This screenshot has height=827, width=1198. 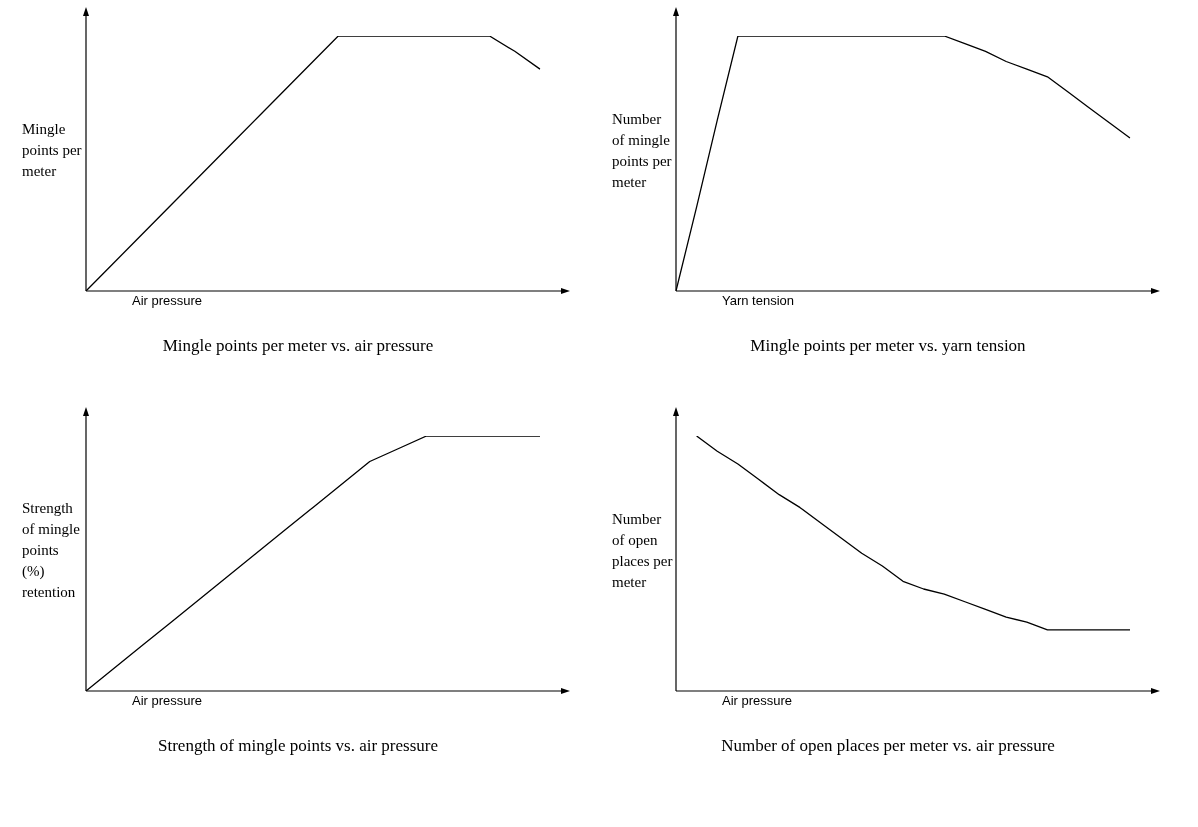 I want to click on y-axis-title: Number of mingle points per meter, so click(x=642, y=150).